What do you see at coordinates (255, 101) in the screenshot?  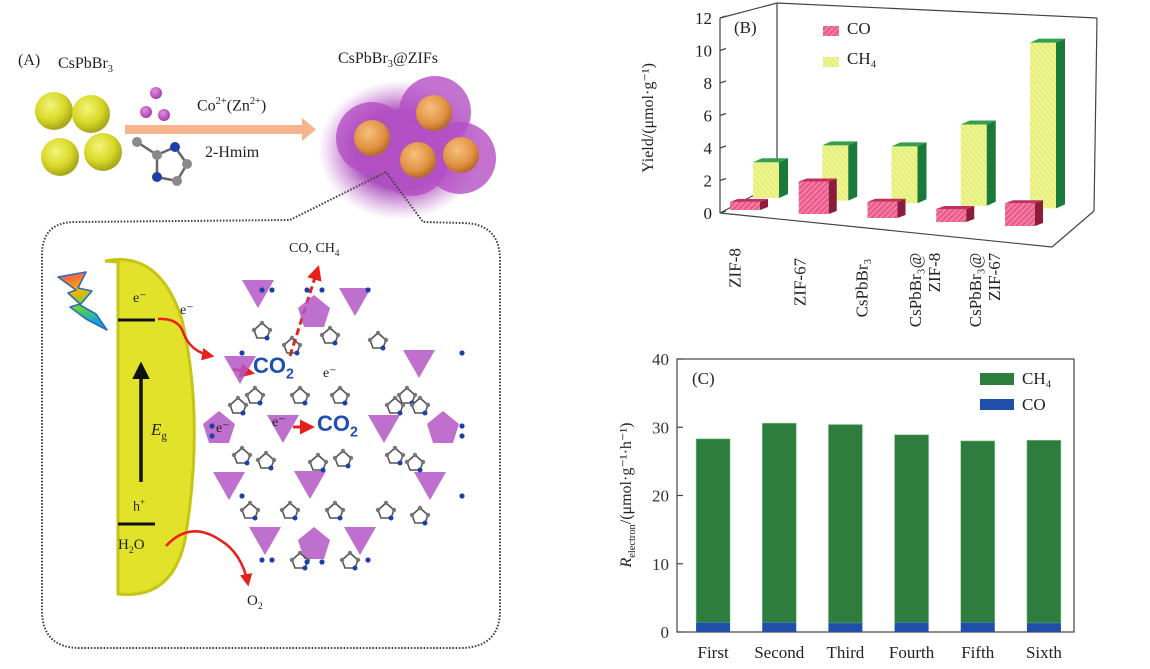 I see `metal-alt-charge: 2+` at bounding box center [255, 101].